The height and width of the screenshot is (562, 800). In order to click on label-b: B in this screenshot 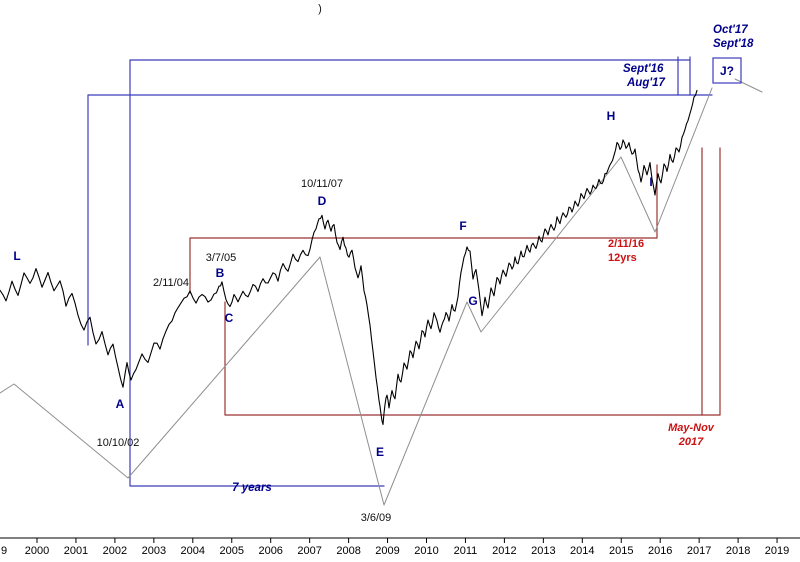, I will do `click(220, 273)`.